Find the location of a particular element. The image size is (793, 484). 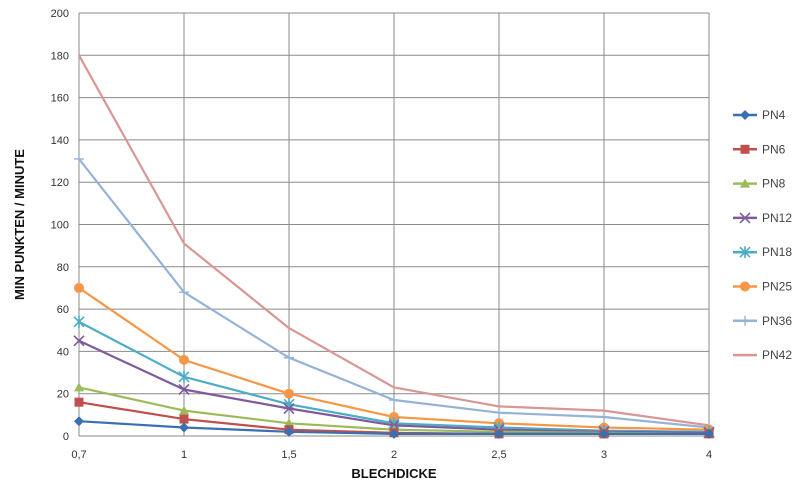

y-tick-labels: 0 20 40 60 80 100 120 140 160 180 200 is located at coordinates (60, 225).